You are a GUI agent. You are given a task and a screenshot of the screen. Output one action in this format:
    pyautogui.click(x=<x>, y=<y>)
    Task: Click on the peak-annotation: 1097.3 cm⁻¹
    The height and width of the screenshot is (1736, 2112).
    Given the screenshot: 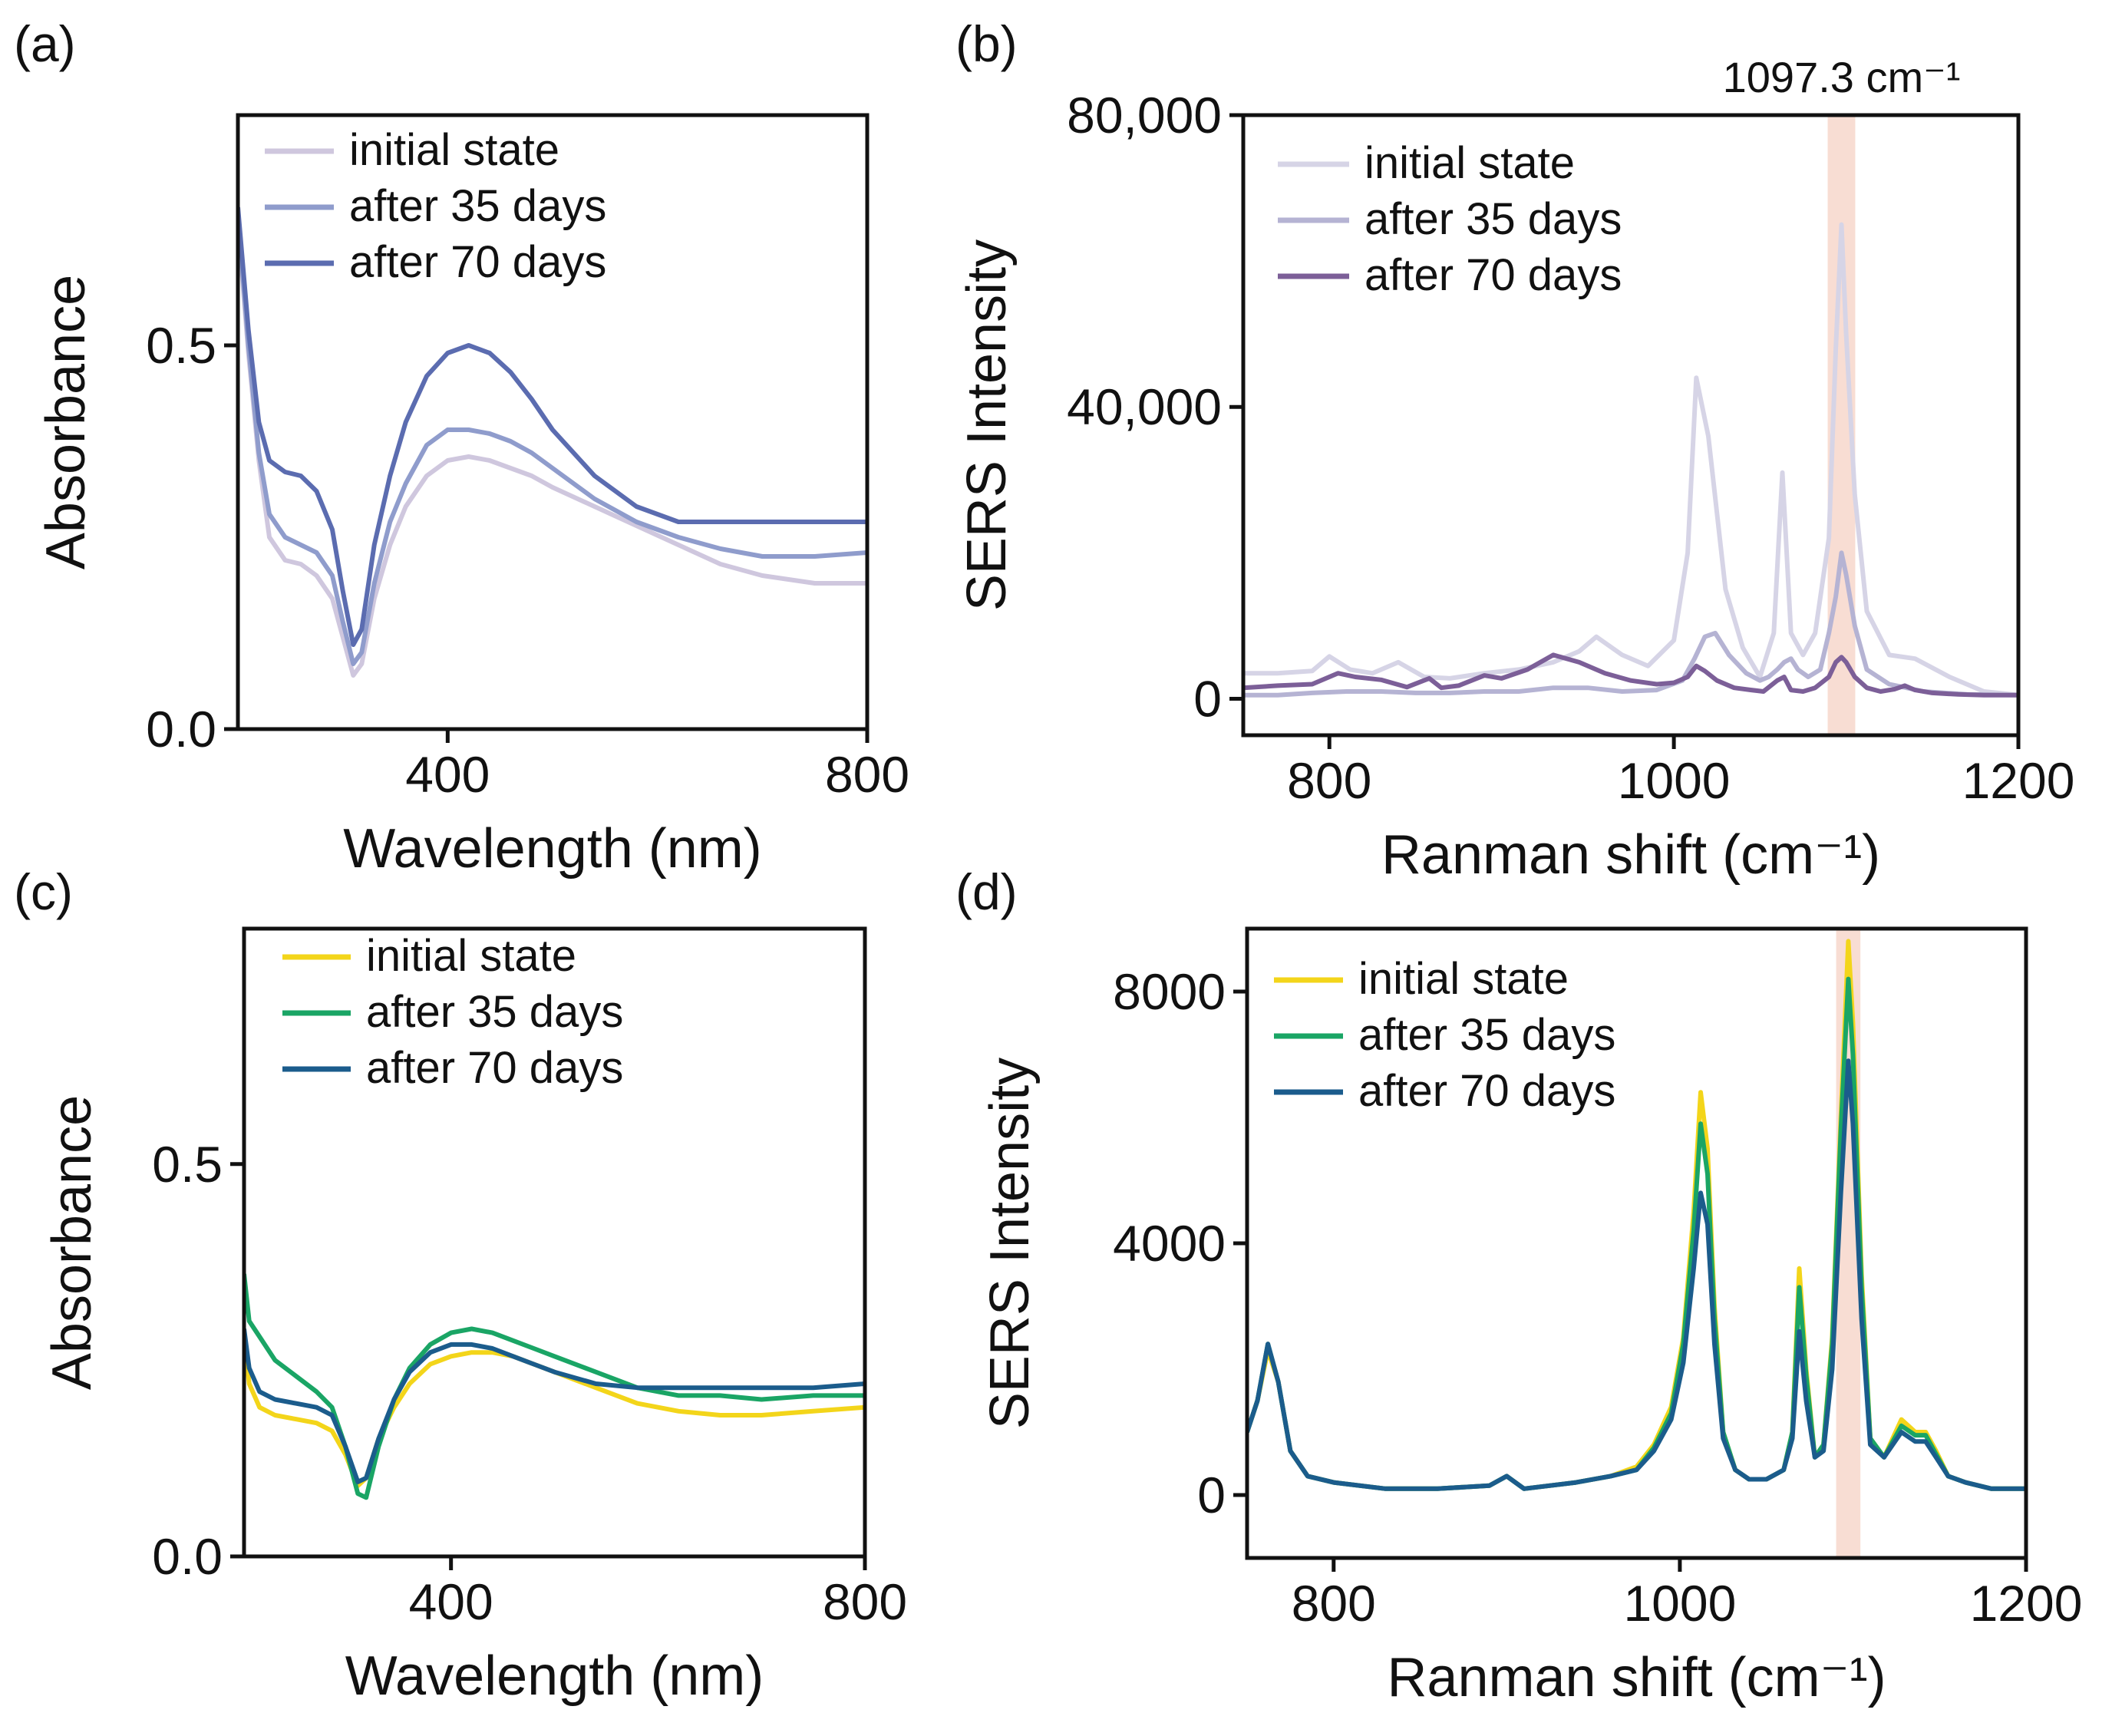 What is the action you would take?
    pyautogui.click(x=1842, y=77)
    